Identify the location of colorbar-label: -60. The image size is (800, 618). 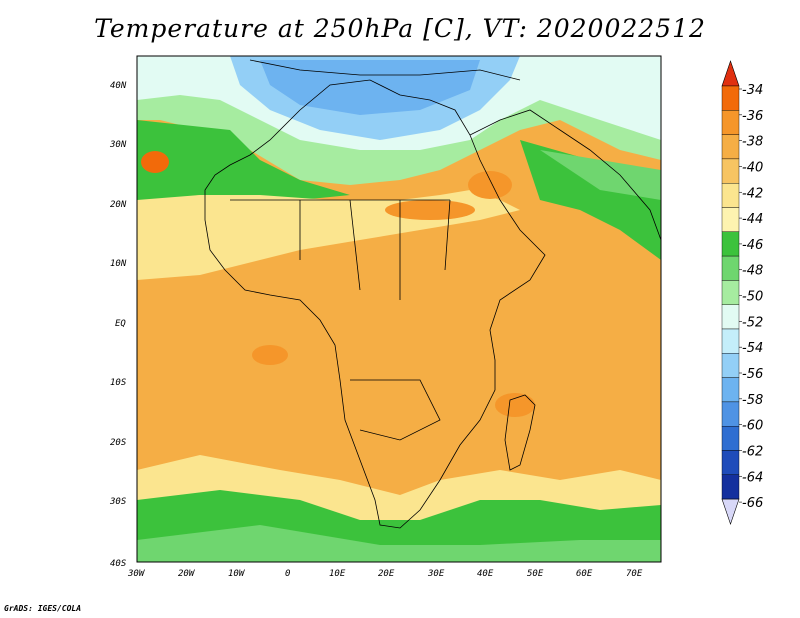
(752, 426).